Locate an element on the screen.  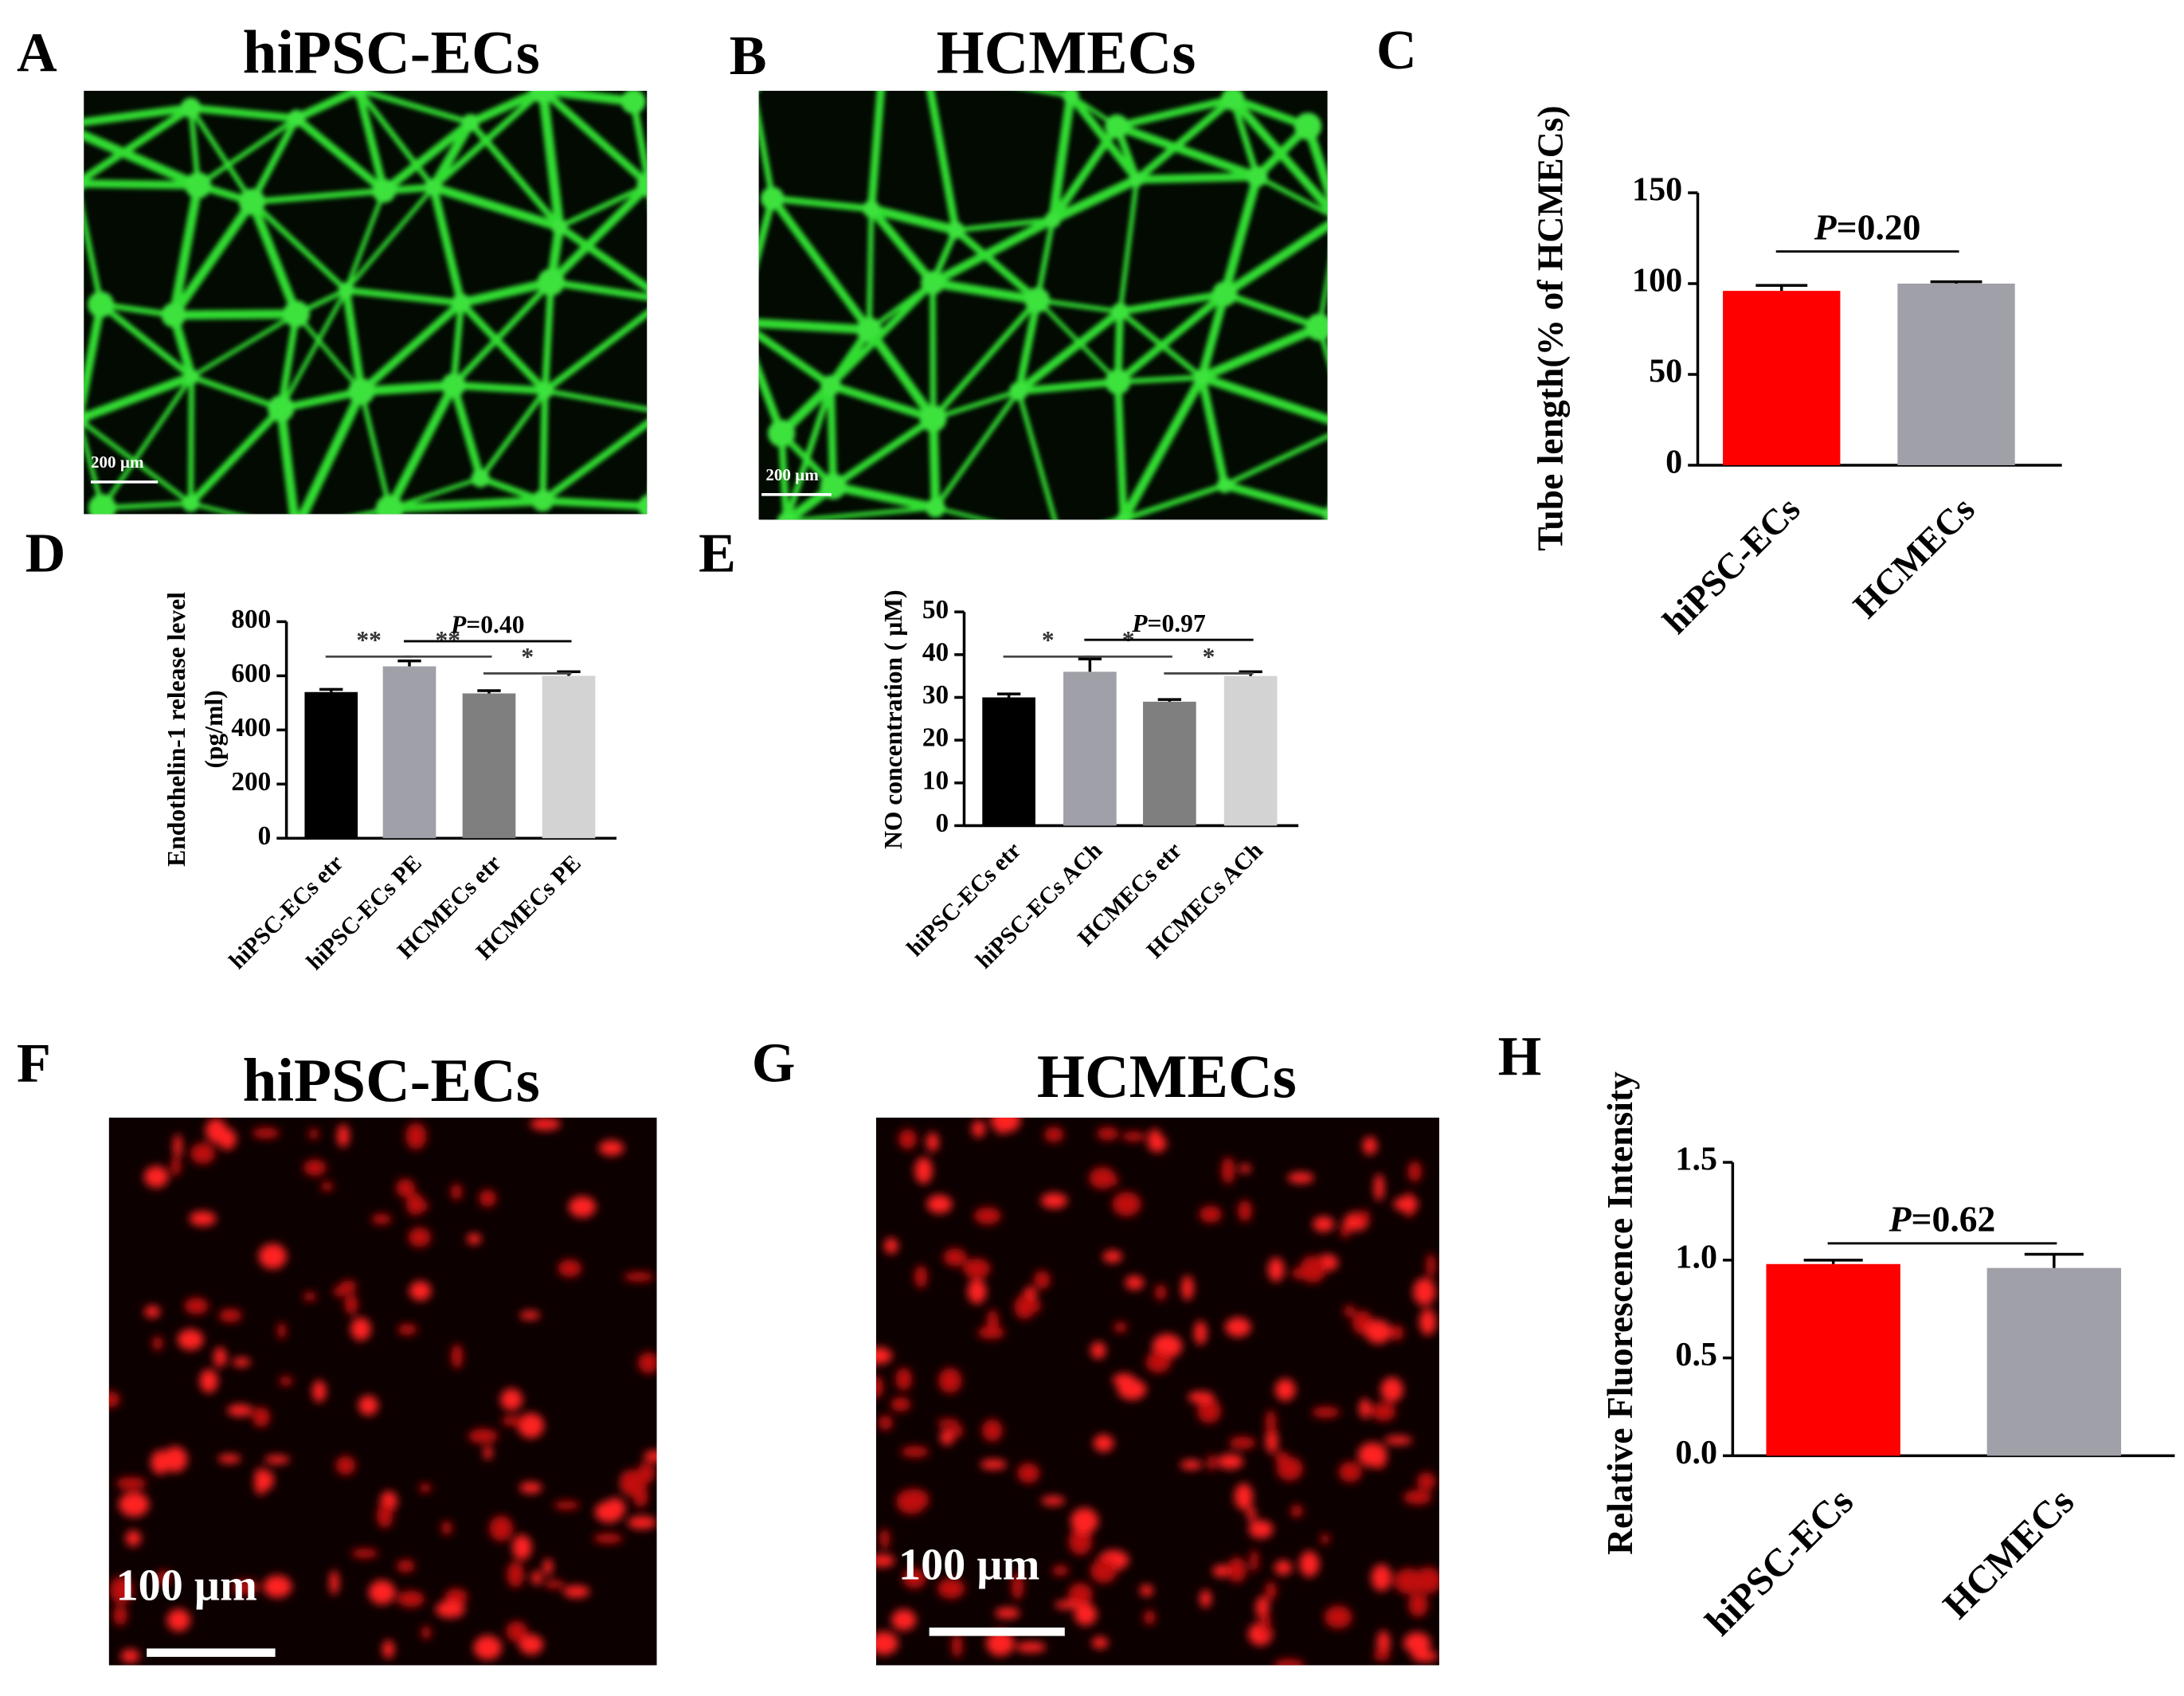
panel-label: C is located at coordinates (1396, 50).